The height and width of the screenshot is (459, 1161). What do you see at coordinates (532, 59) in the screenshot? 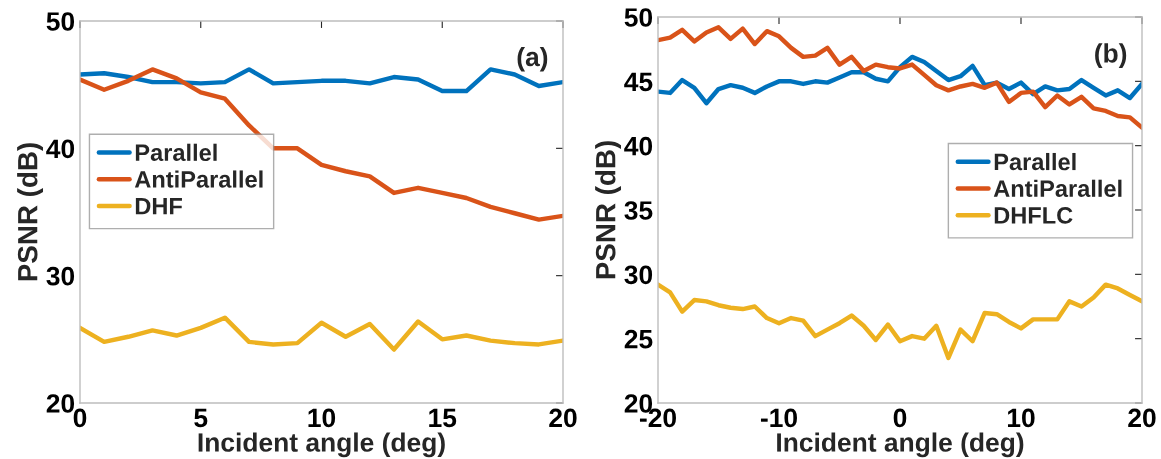
I see `annotation: (a)` at bounding box center [532, 59].